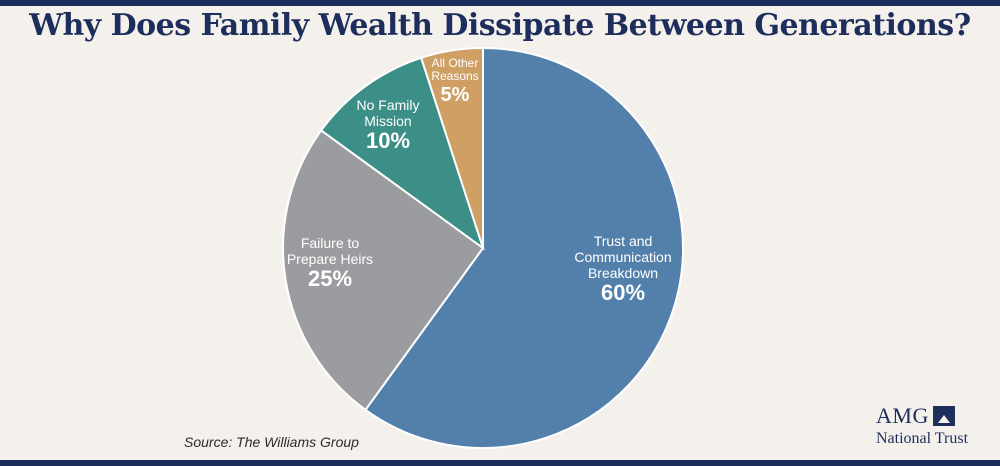 The height and width of the screenshot is (466, 1000). Describe the element at coordinates (454, 76) in the screenshot. I see `slice-label-3-line-1: Reasons` at that location.